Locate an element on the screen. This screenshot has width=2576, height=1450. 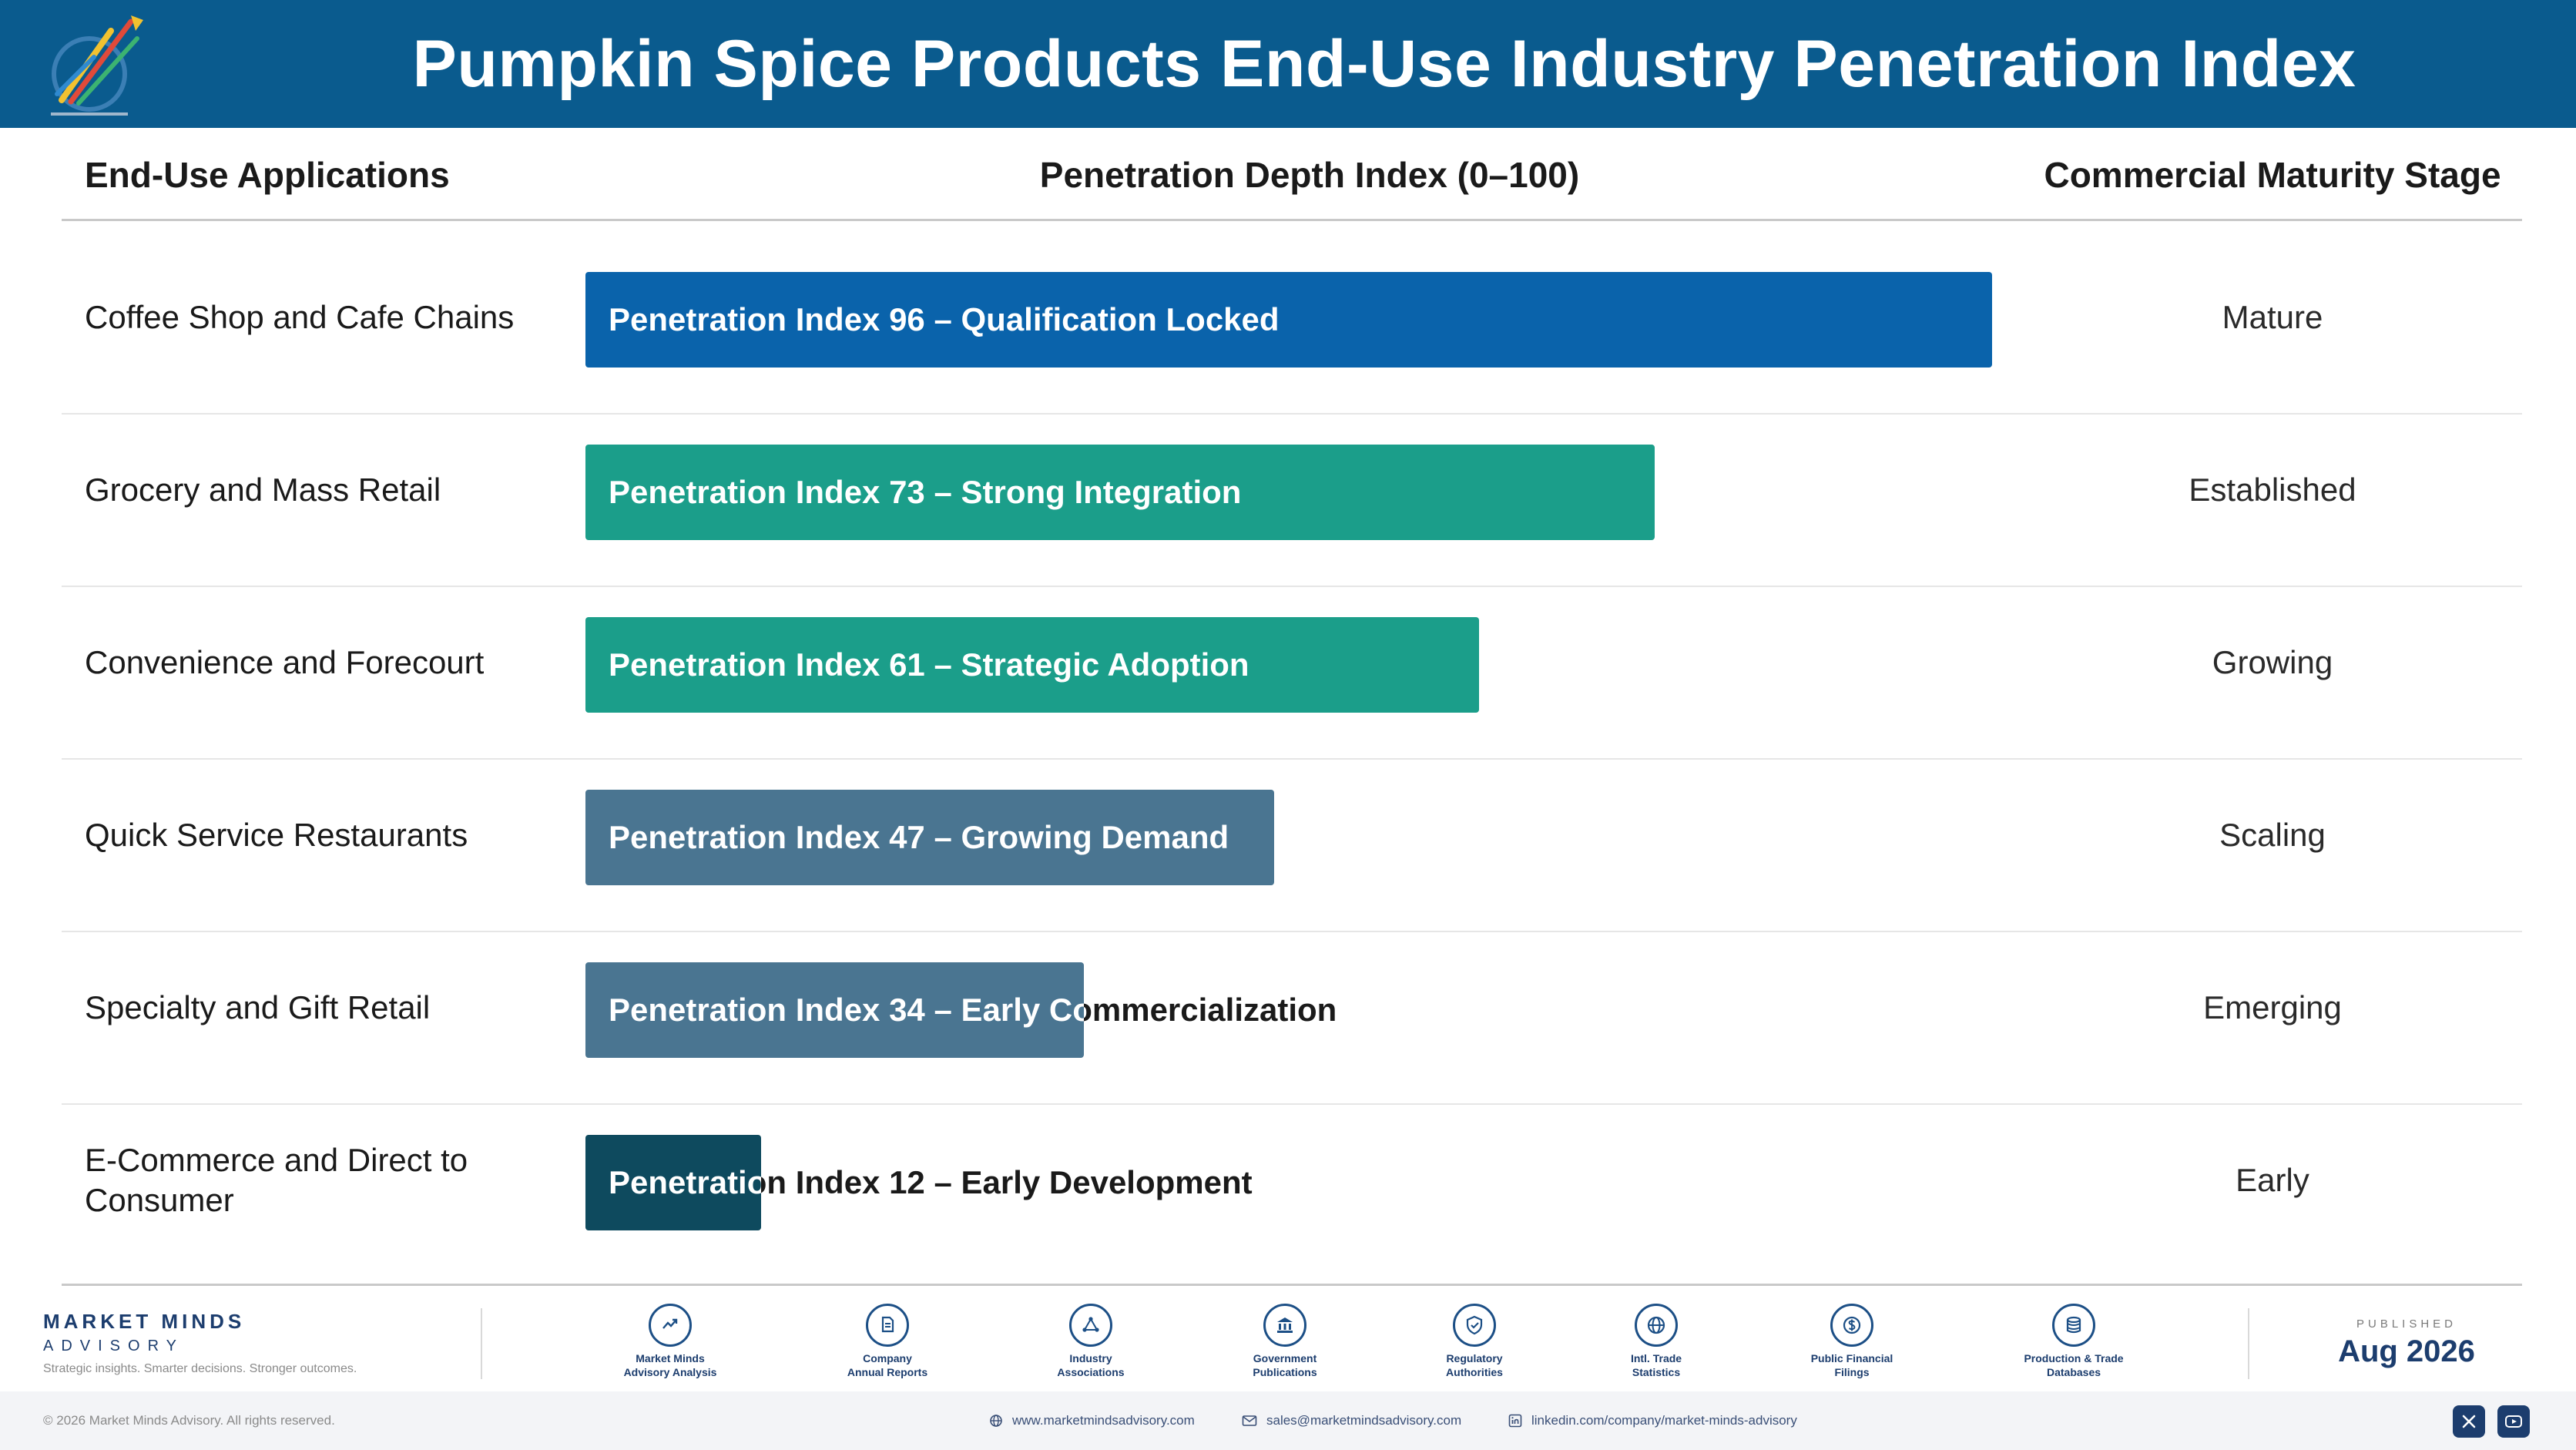
source-label-line2: Statistics is located at coordinates (1656, 1372).